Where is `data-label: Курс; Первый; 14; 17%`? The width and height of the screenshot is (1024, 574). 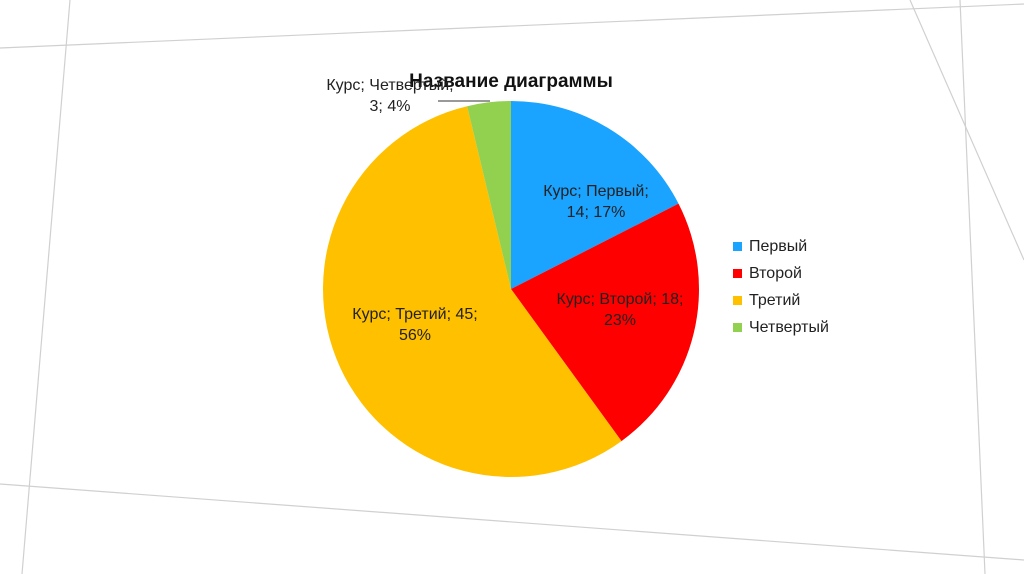
data-label: Курс; Первый; 14; 17% is located at coordinates (596, 202).